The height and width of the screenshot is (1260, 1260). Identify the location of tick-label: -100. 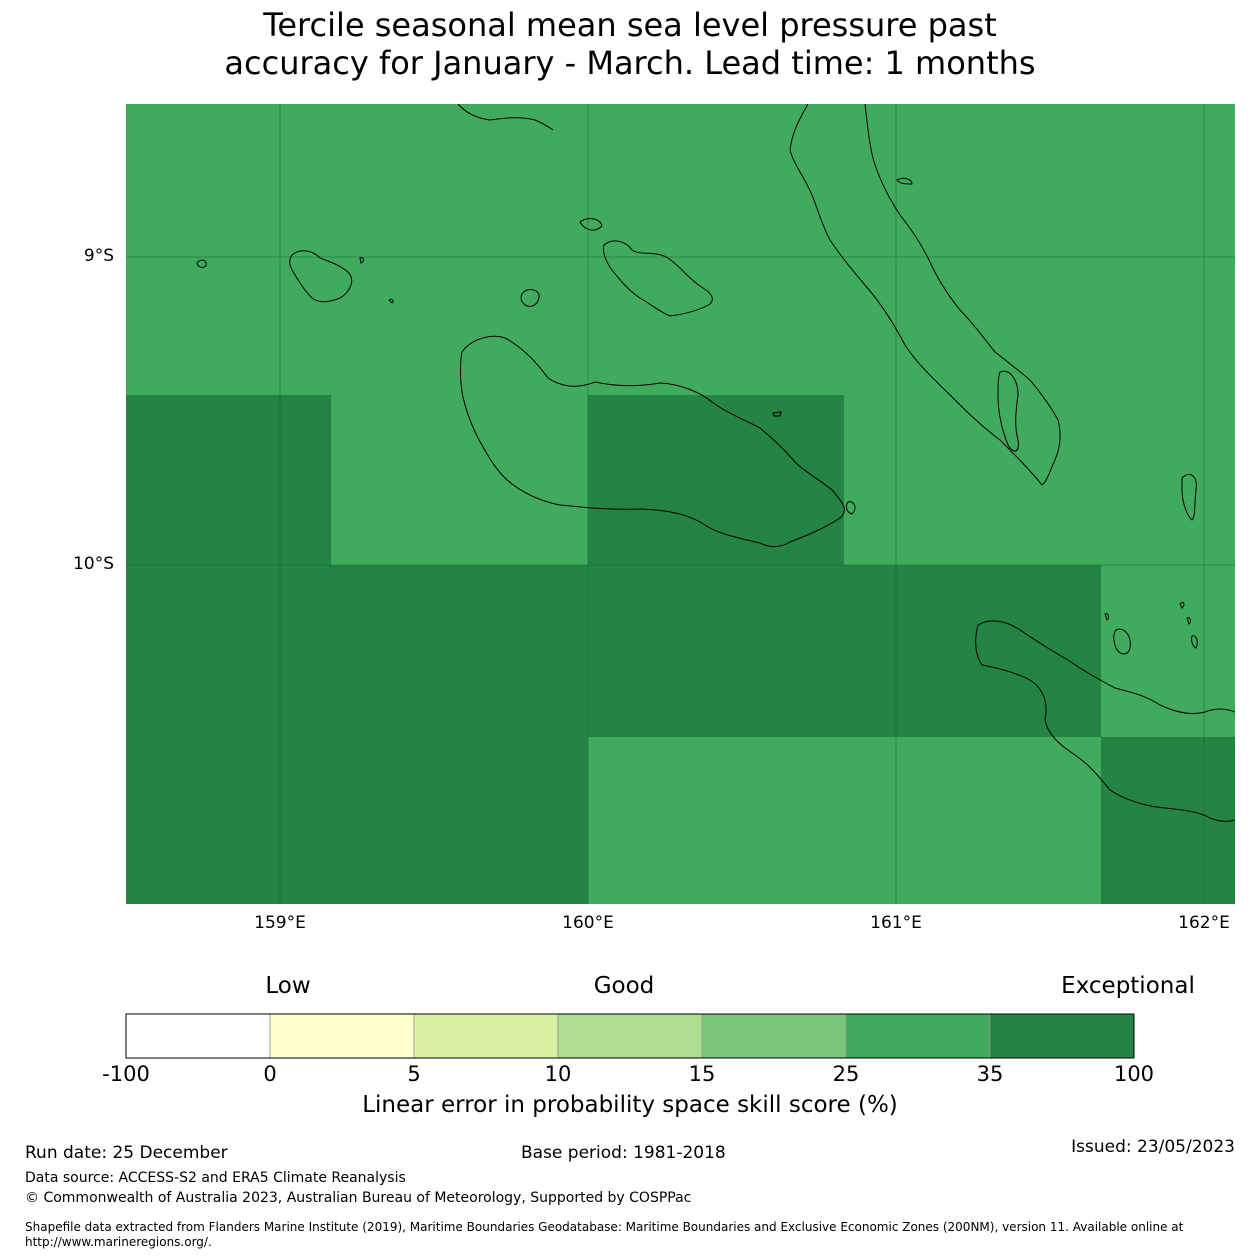
(126, 1074).